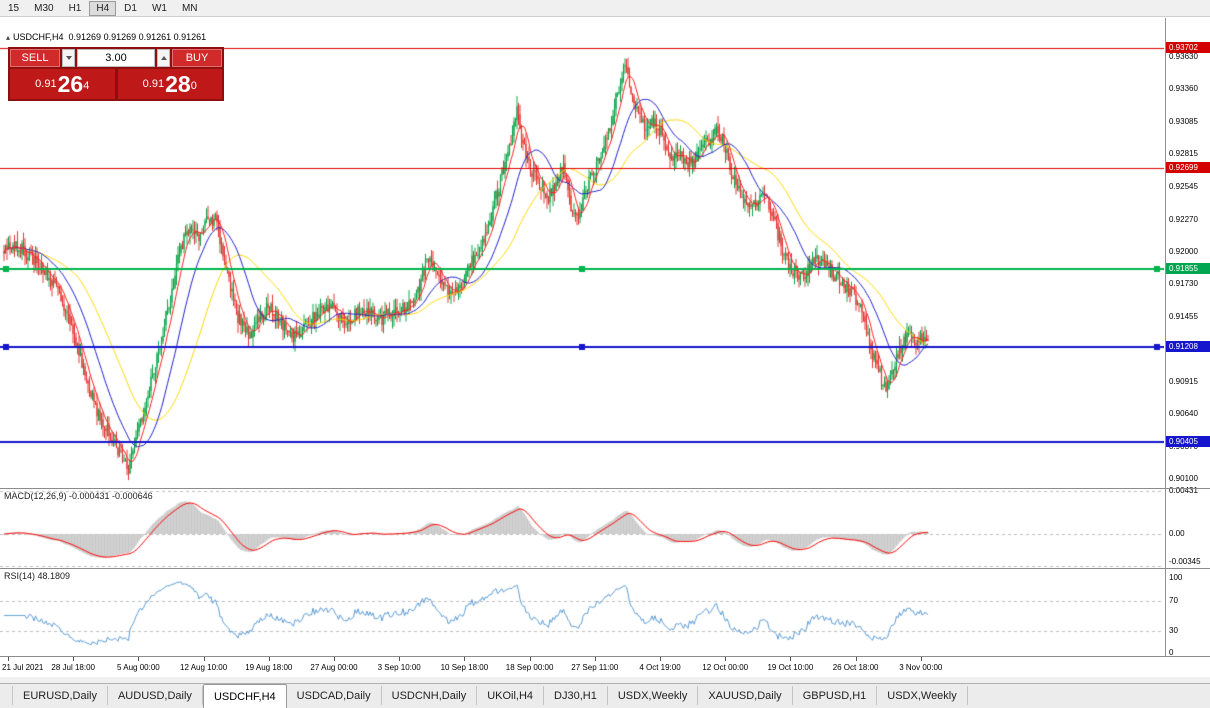 The image size is (1210, 708). I want to click on volume-decrease-button, so click(68, 58).